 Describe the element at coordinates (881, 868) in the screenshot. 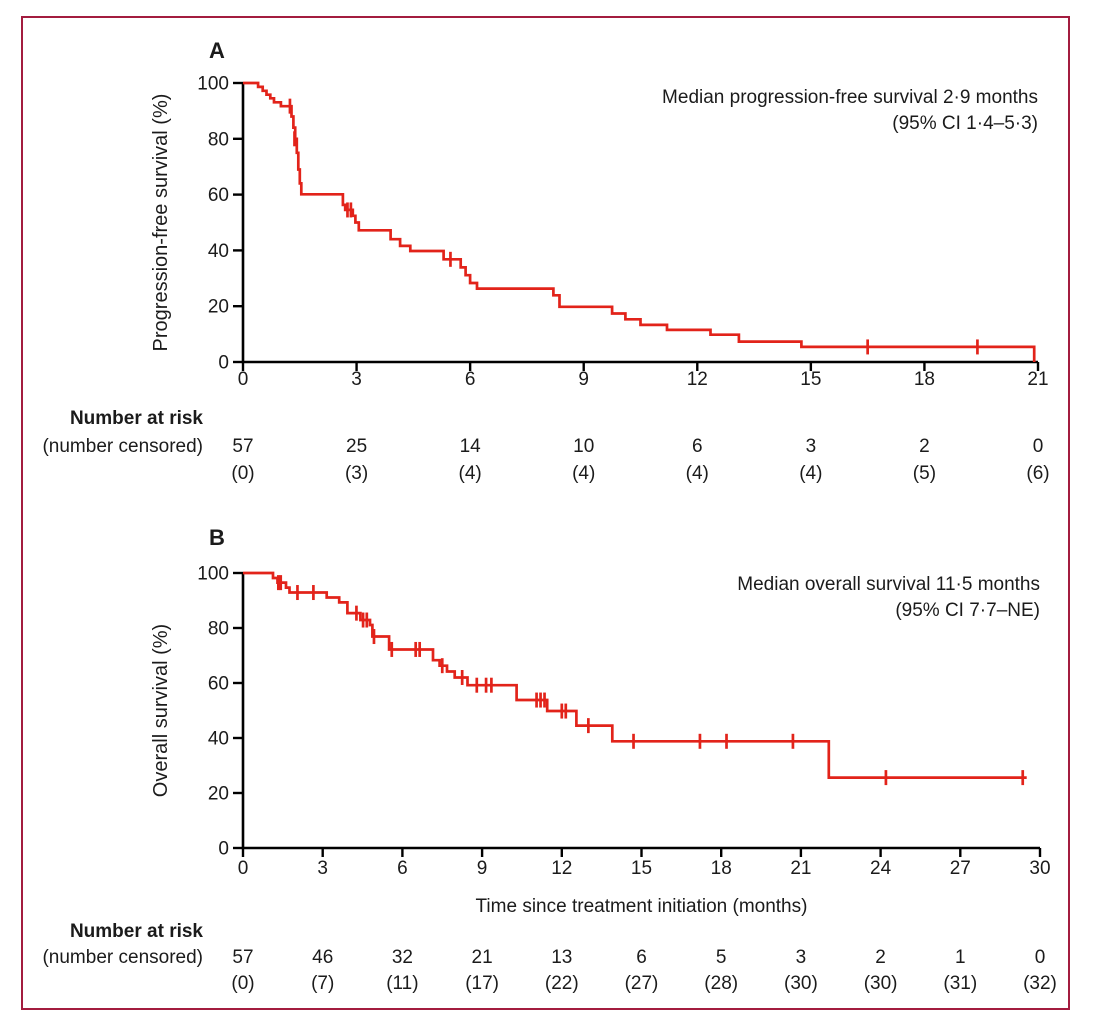

I see `panel-b-x-tick-label: 24` at that location.